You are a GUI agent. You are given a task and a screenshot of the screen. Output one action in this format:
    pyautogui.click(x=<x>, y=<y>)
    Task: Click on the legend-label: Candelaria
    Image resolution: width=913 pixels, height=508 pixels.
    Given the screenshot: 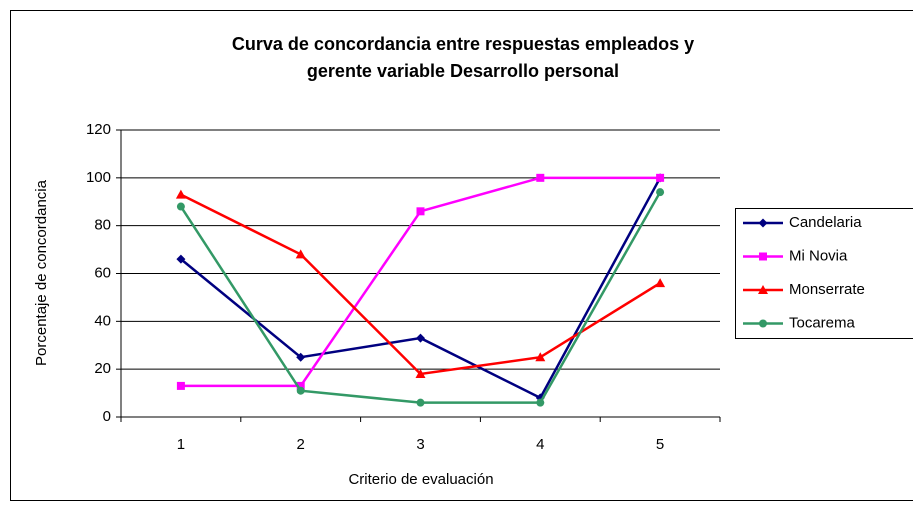 What is the action you would take?
    pyautogui.click(x=825, y=222)
    